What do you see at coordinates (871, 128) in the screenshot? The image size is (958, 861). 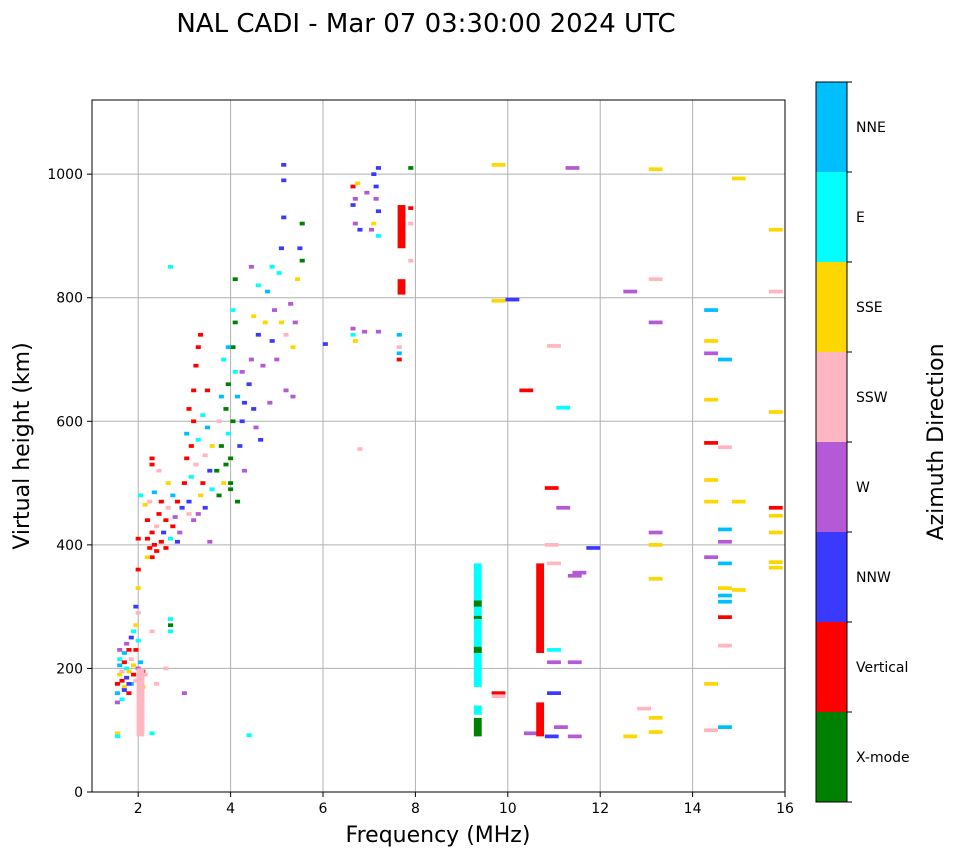 I see `colorbar-tick-label: NNE` at bounding box center [871, 128].